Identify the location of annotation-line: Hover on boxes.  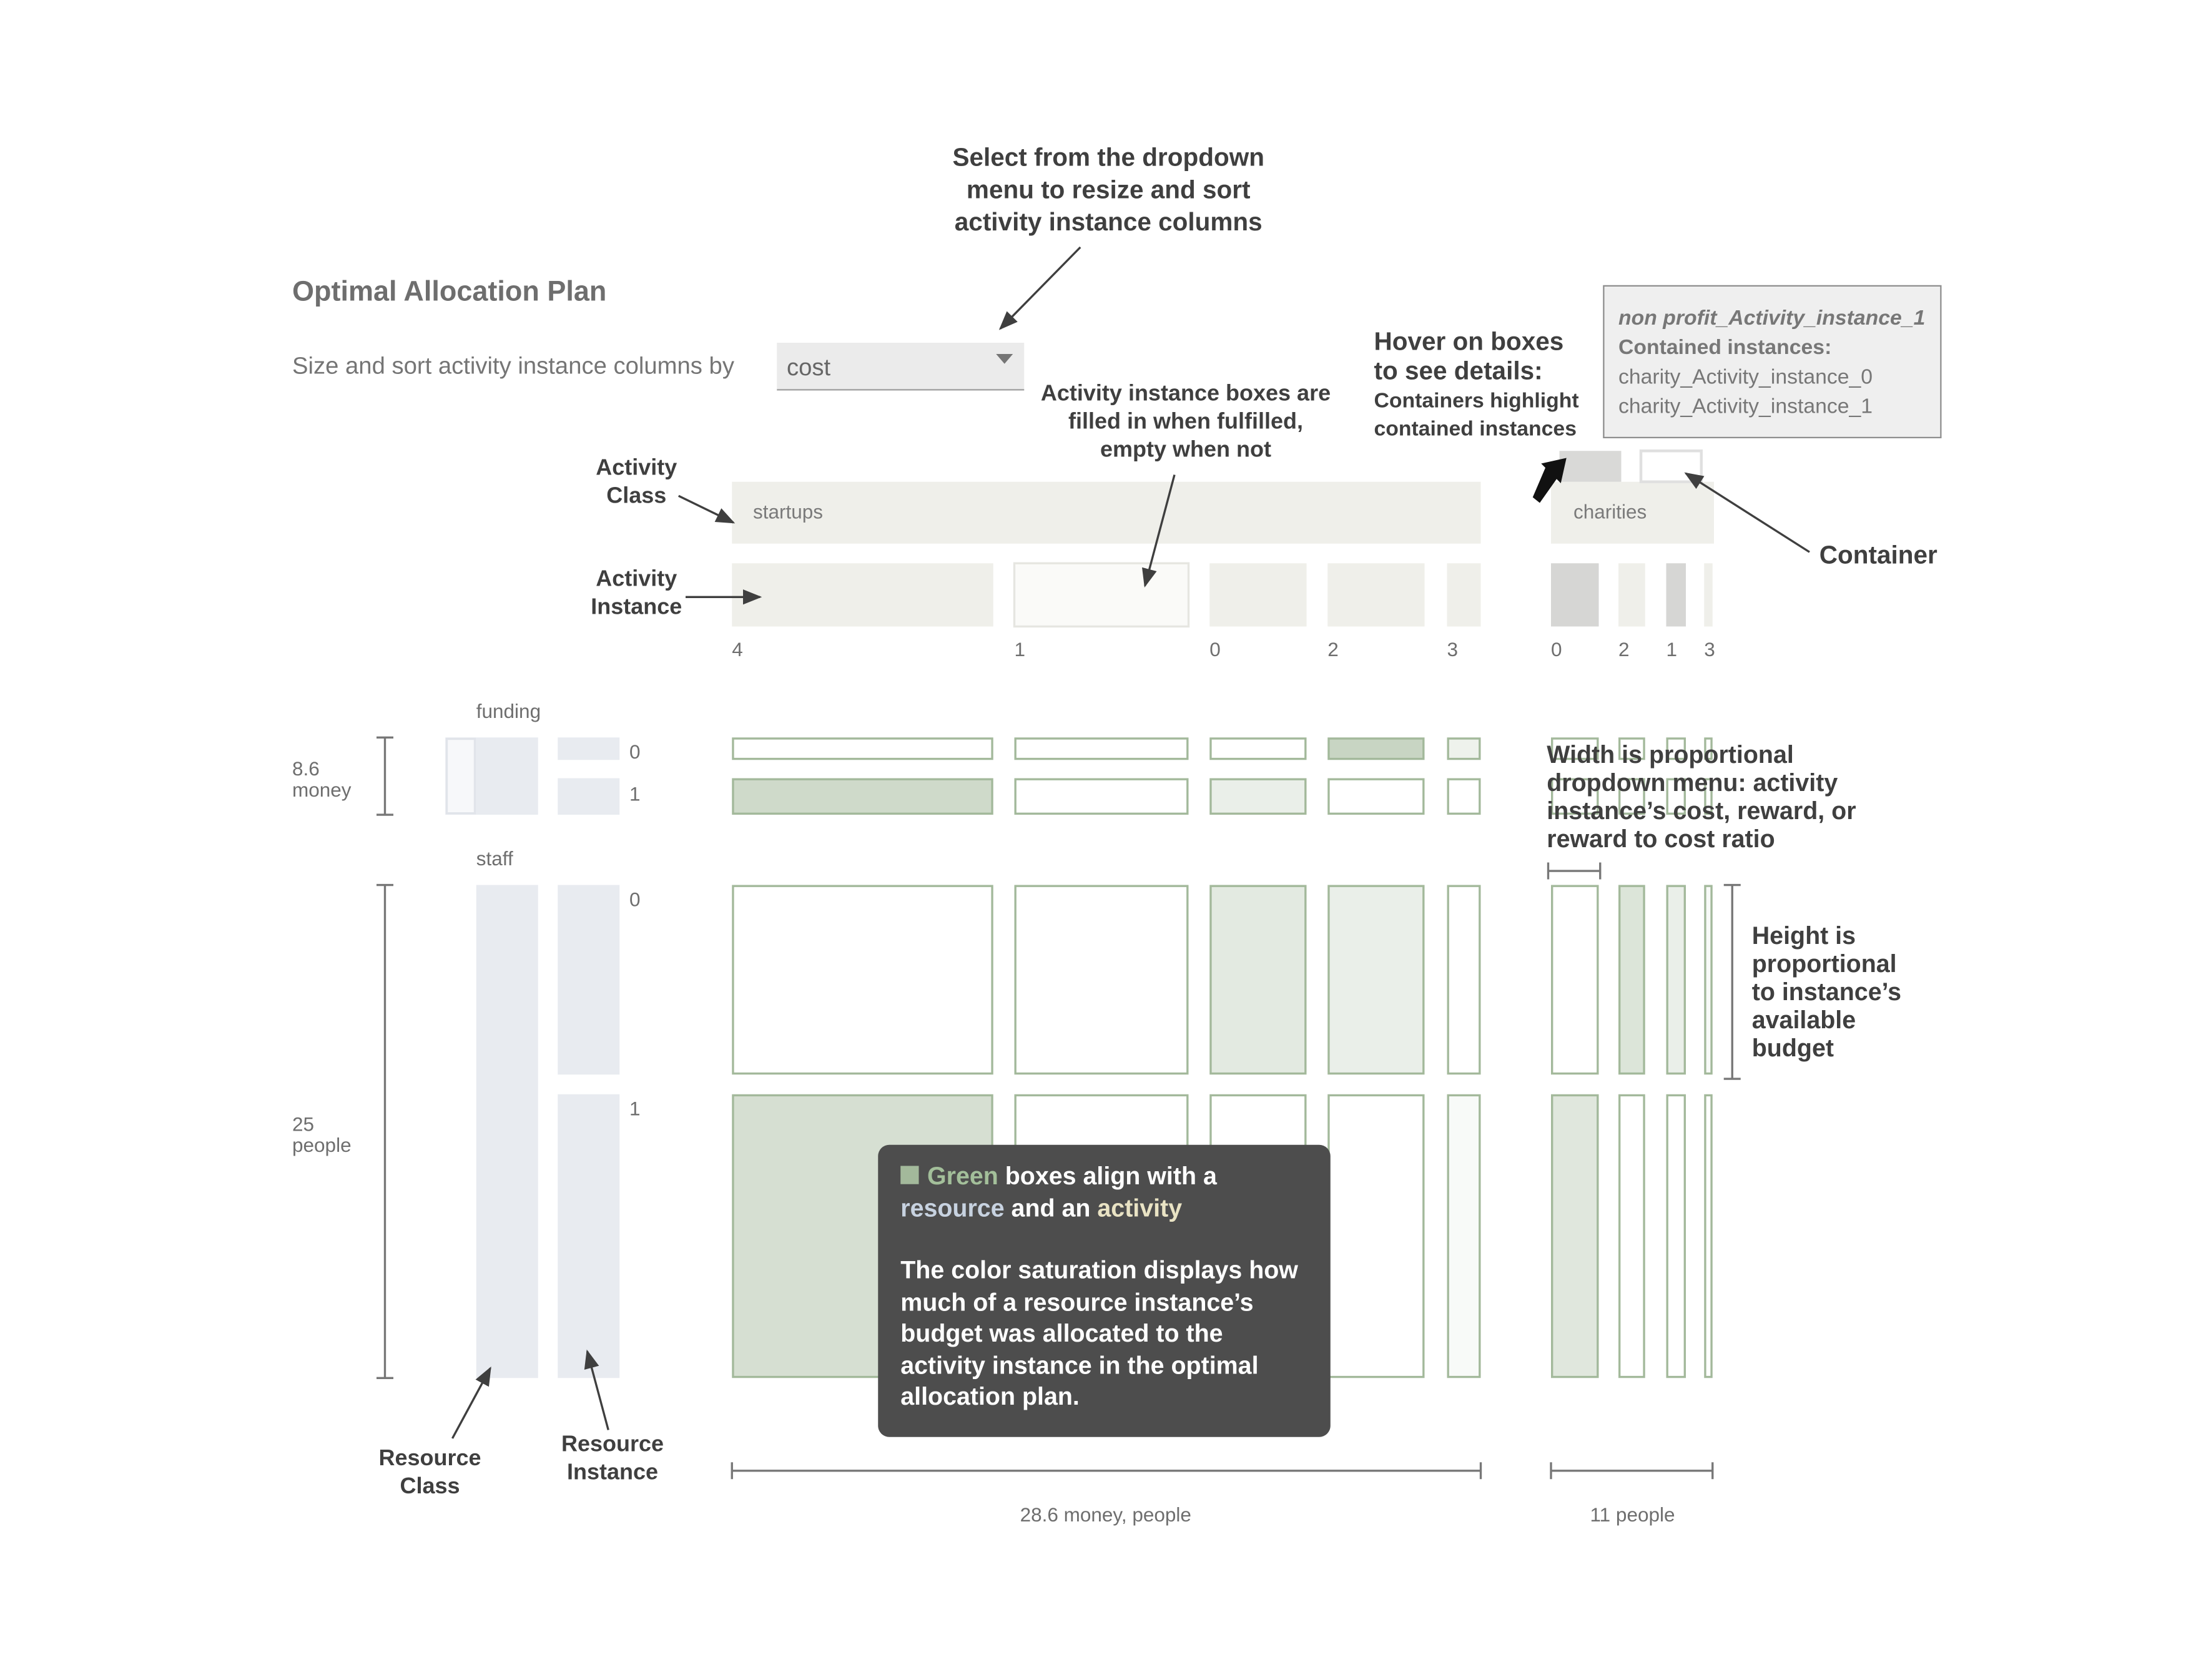
(1469, 341).